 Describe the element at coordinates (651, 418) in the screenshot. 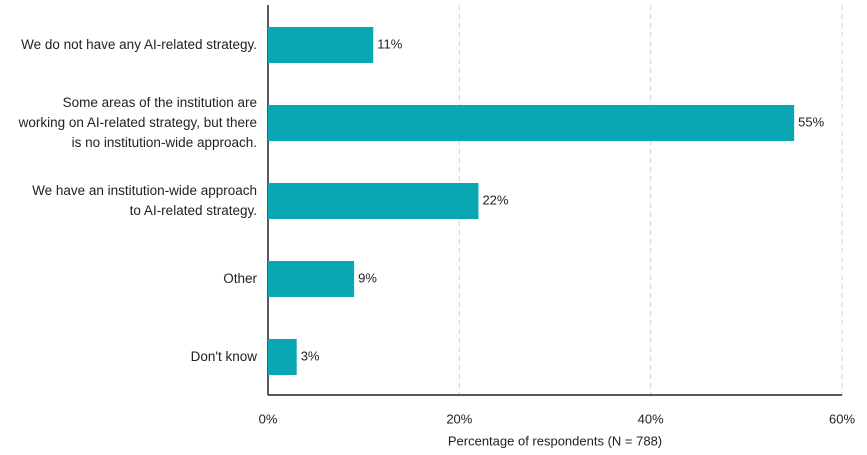

I see `x-tick-label: 40%` at that location.